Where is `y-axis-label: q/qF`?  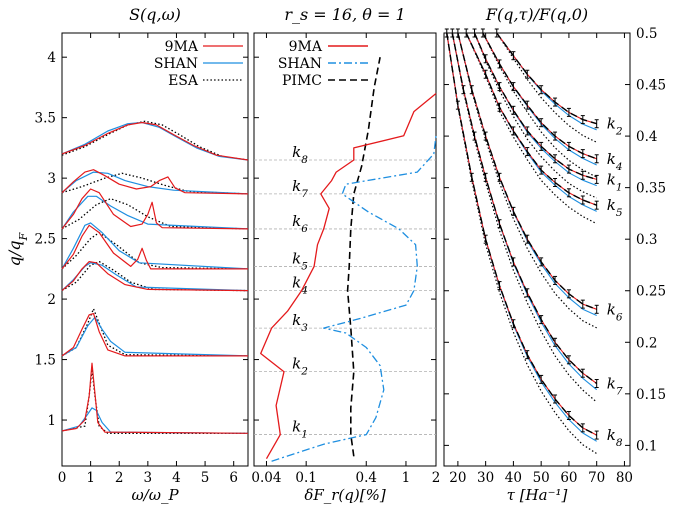 y-axis-label: q/qF is located at coordinates (17, 248).